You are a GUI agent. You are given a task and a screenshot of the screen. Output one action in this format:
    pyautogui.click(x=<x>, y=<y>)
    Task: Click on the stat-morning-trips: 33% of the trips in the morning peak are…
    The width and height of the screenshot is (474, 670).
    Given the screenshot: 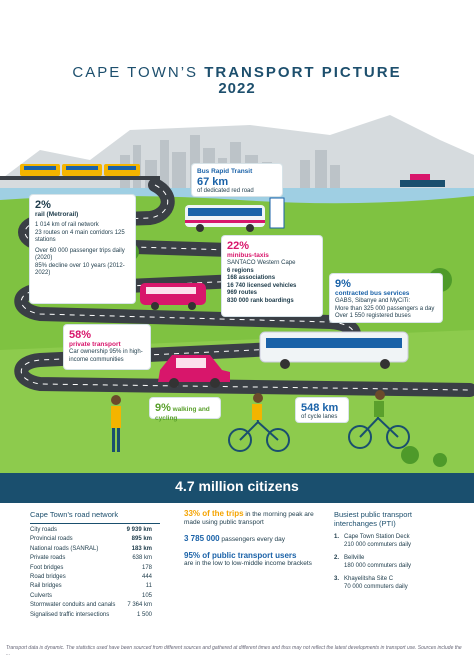 What is the action you would take?
    pyautogui.click(x=249, y=518)
    